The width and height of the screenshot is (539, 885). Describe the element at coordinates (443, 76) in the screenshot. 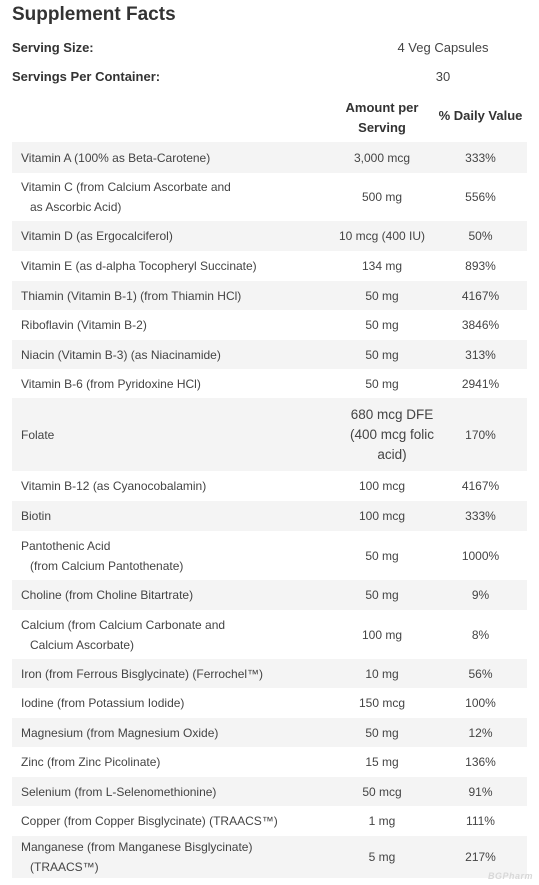

I see `servings-per-container-value: 30` at that location.